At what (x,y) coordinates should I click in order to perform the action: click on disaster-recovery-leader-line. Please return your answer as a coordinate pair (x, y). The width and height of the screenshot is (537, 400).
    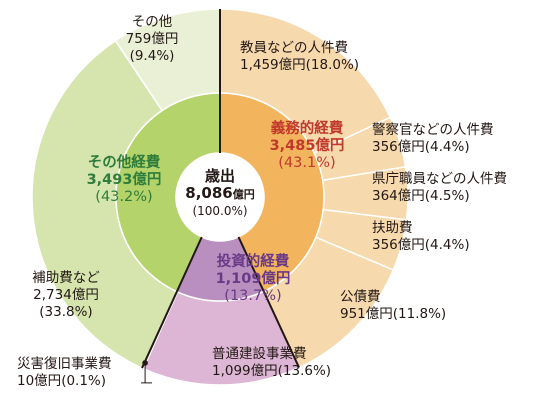
    Looking at the image, I should click on (146, 373).